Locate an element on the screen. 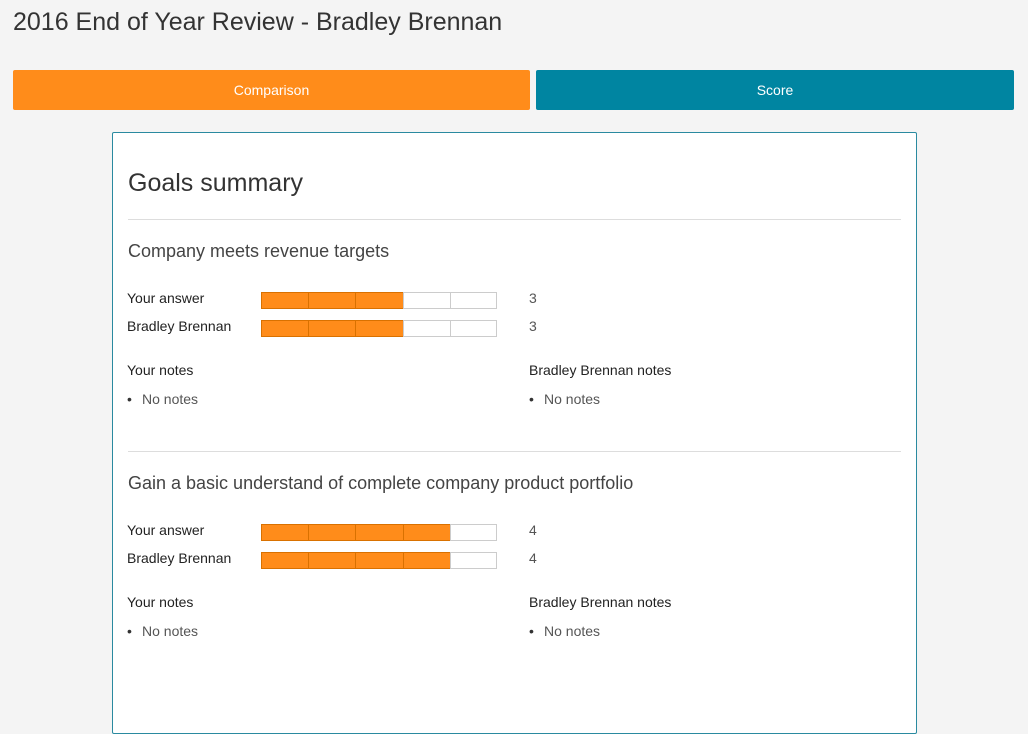 The width and height of the screenshot is (1028, 734). goal-title: Company meets revenue targets is located at coordinates (259, 251).